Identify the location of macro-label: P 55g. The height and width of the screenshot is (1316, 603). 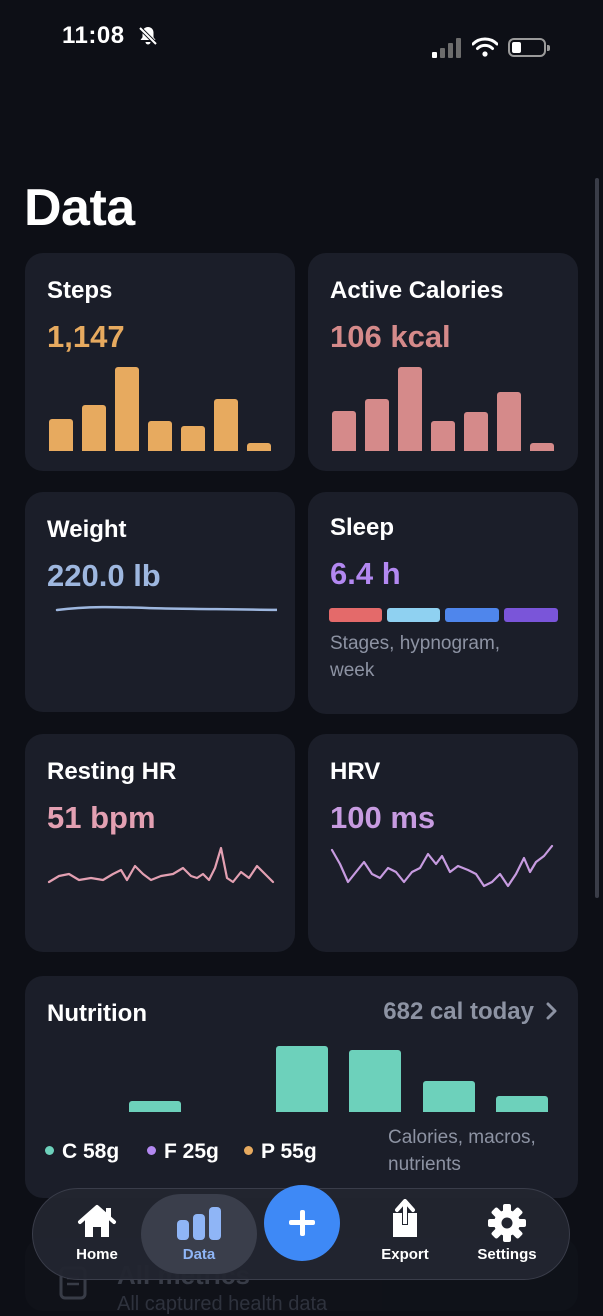
(289, 1151).